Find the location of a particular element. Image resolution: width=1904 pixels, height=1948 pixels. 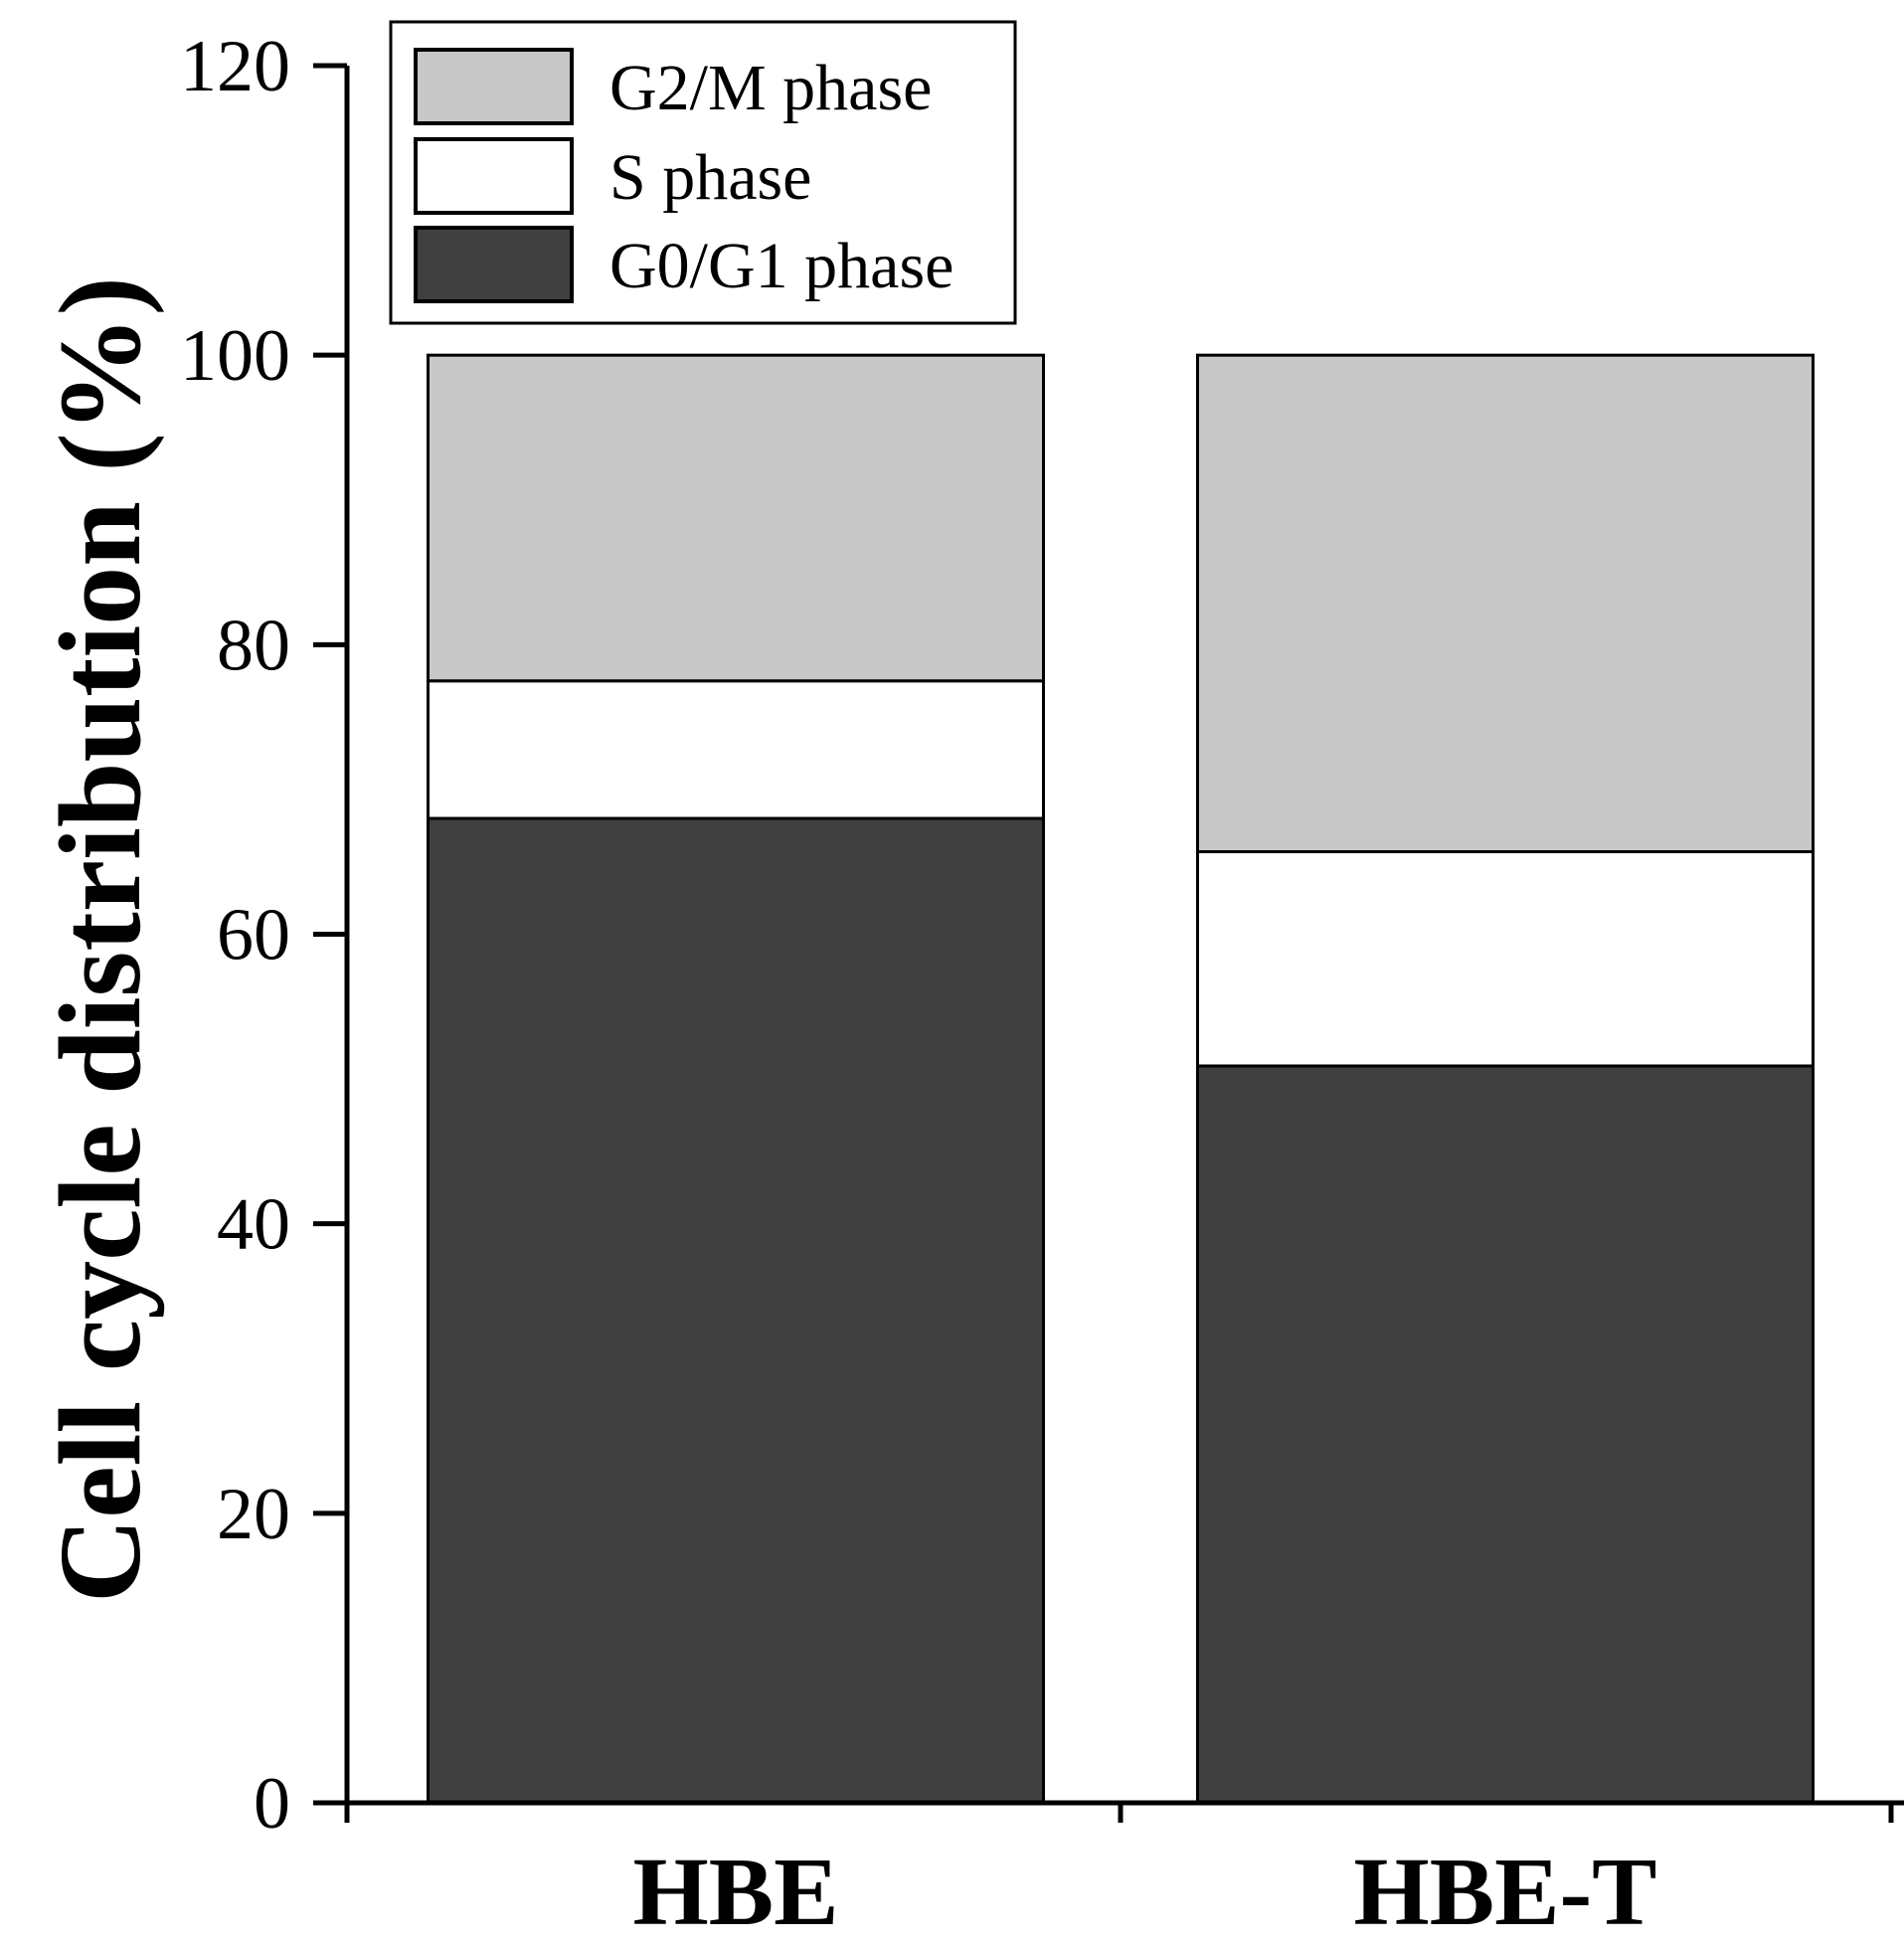

bar-hbe-g2-m is located at coordinates (736, 518).